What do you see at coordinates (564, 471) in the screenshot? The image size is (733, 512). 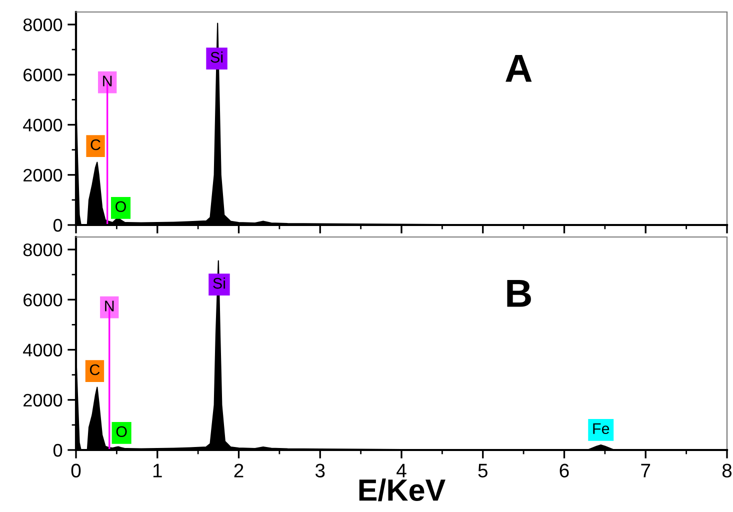 I see `x-tick-label: 6` at bounding box center [564, 471].